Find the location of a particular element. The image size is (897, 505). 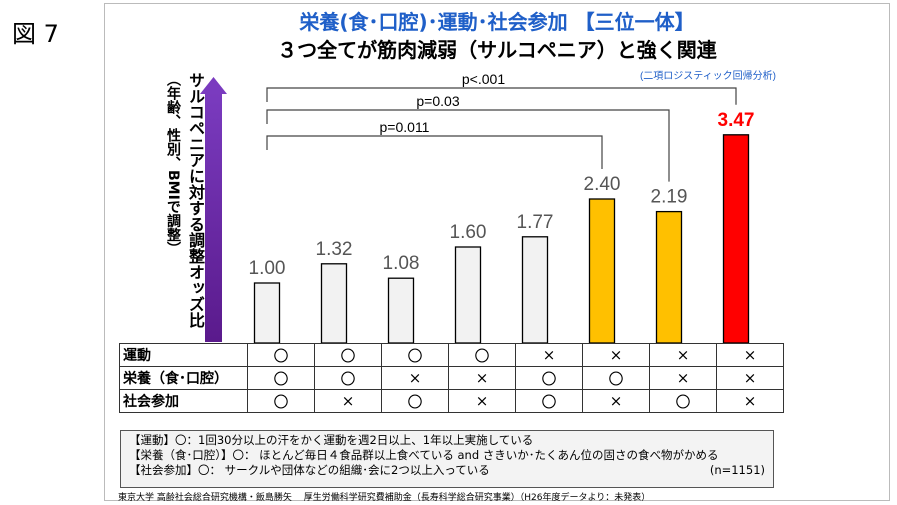

table-row: 運動〇〇〇〇 × × × × is located at coordinates (451, 355).